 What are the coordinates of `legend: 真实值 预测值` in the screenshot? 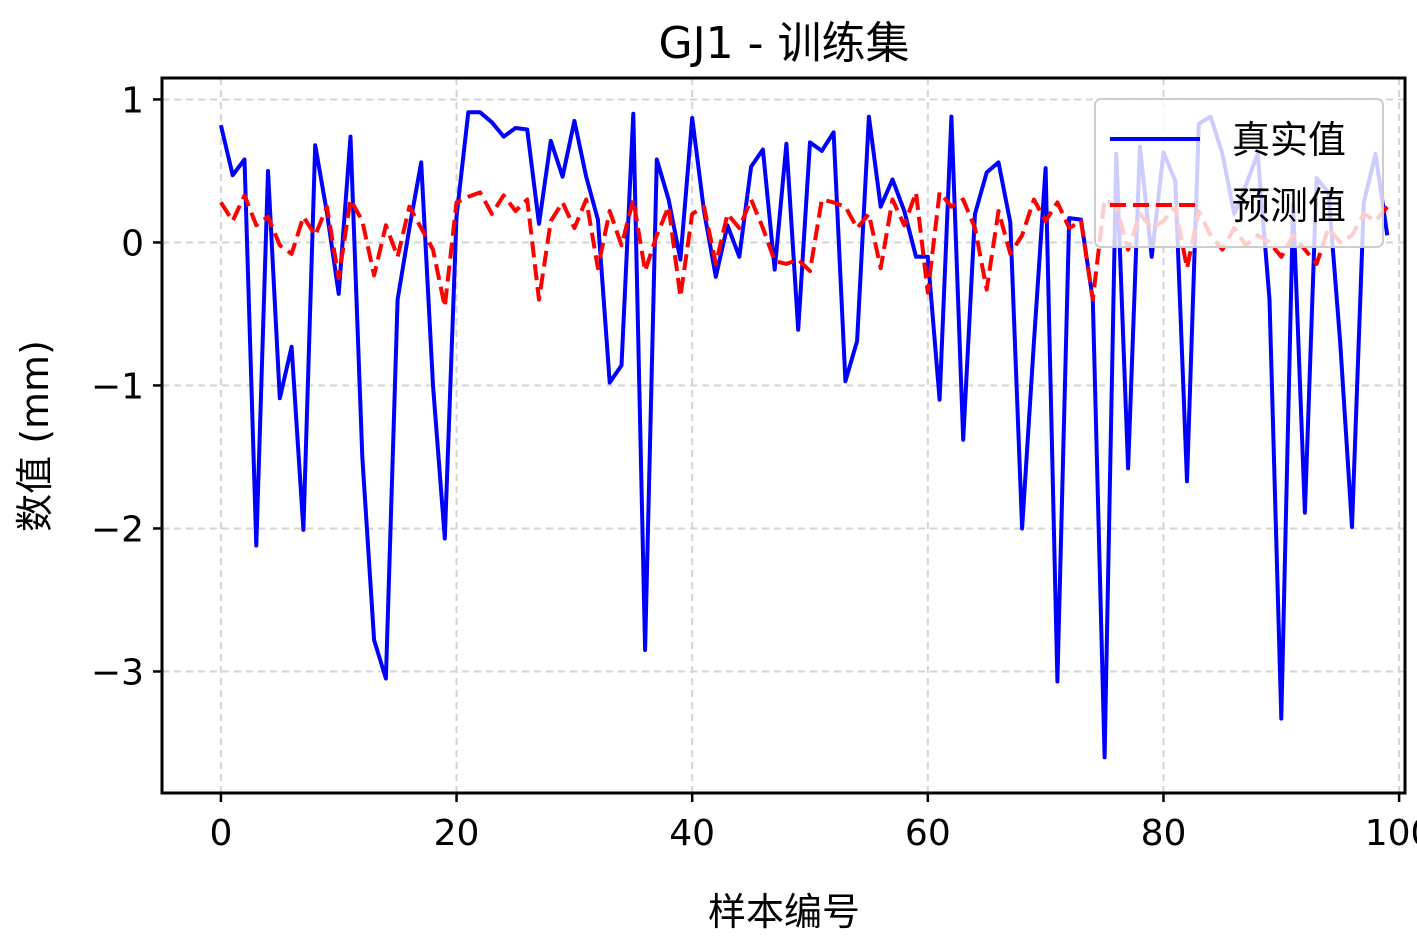 It's located at (1239, 173).